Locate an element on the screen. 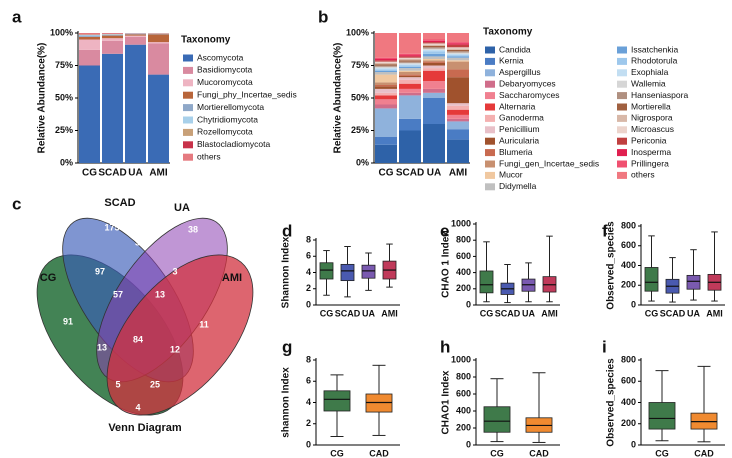 This screenshot has width=732, height=458. legend-label: Aspergillus is located at coordinates (520, 72).